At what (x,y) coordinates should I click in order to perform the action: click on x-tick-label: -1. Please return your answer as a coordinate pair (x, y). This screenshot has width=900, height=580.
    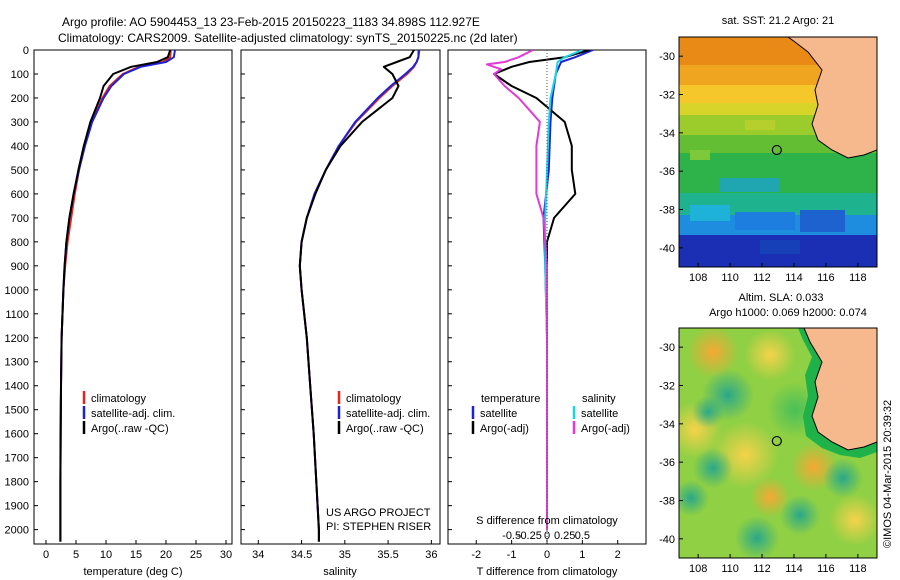
    Looking at the image, I should click on (512, 555).